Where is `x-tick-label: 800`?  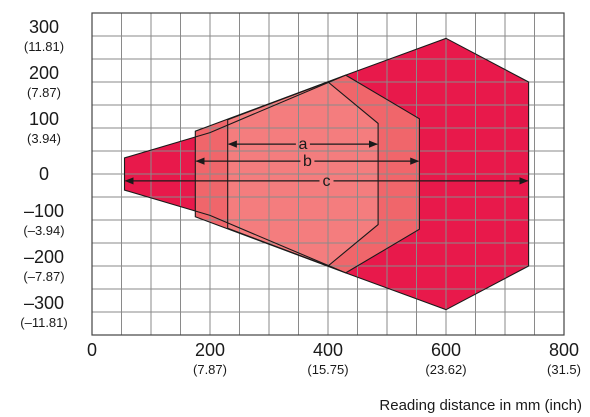
x-tick-label: 800 is located at coordinates (564, 350).